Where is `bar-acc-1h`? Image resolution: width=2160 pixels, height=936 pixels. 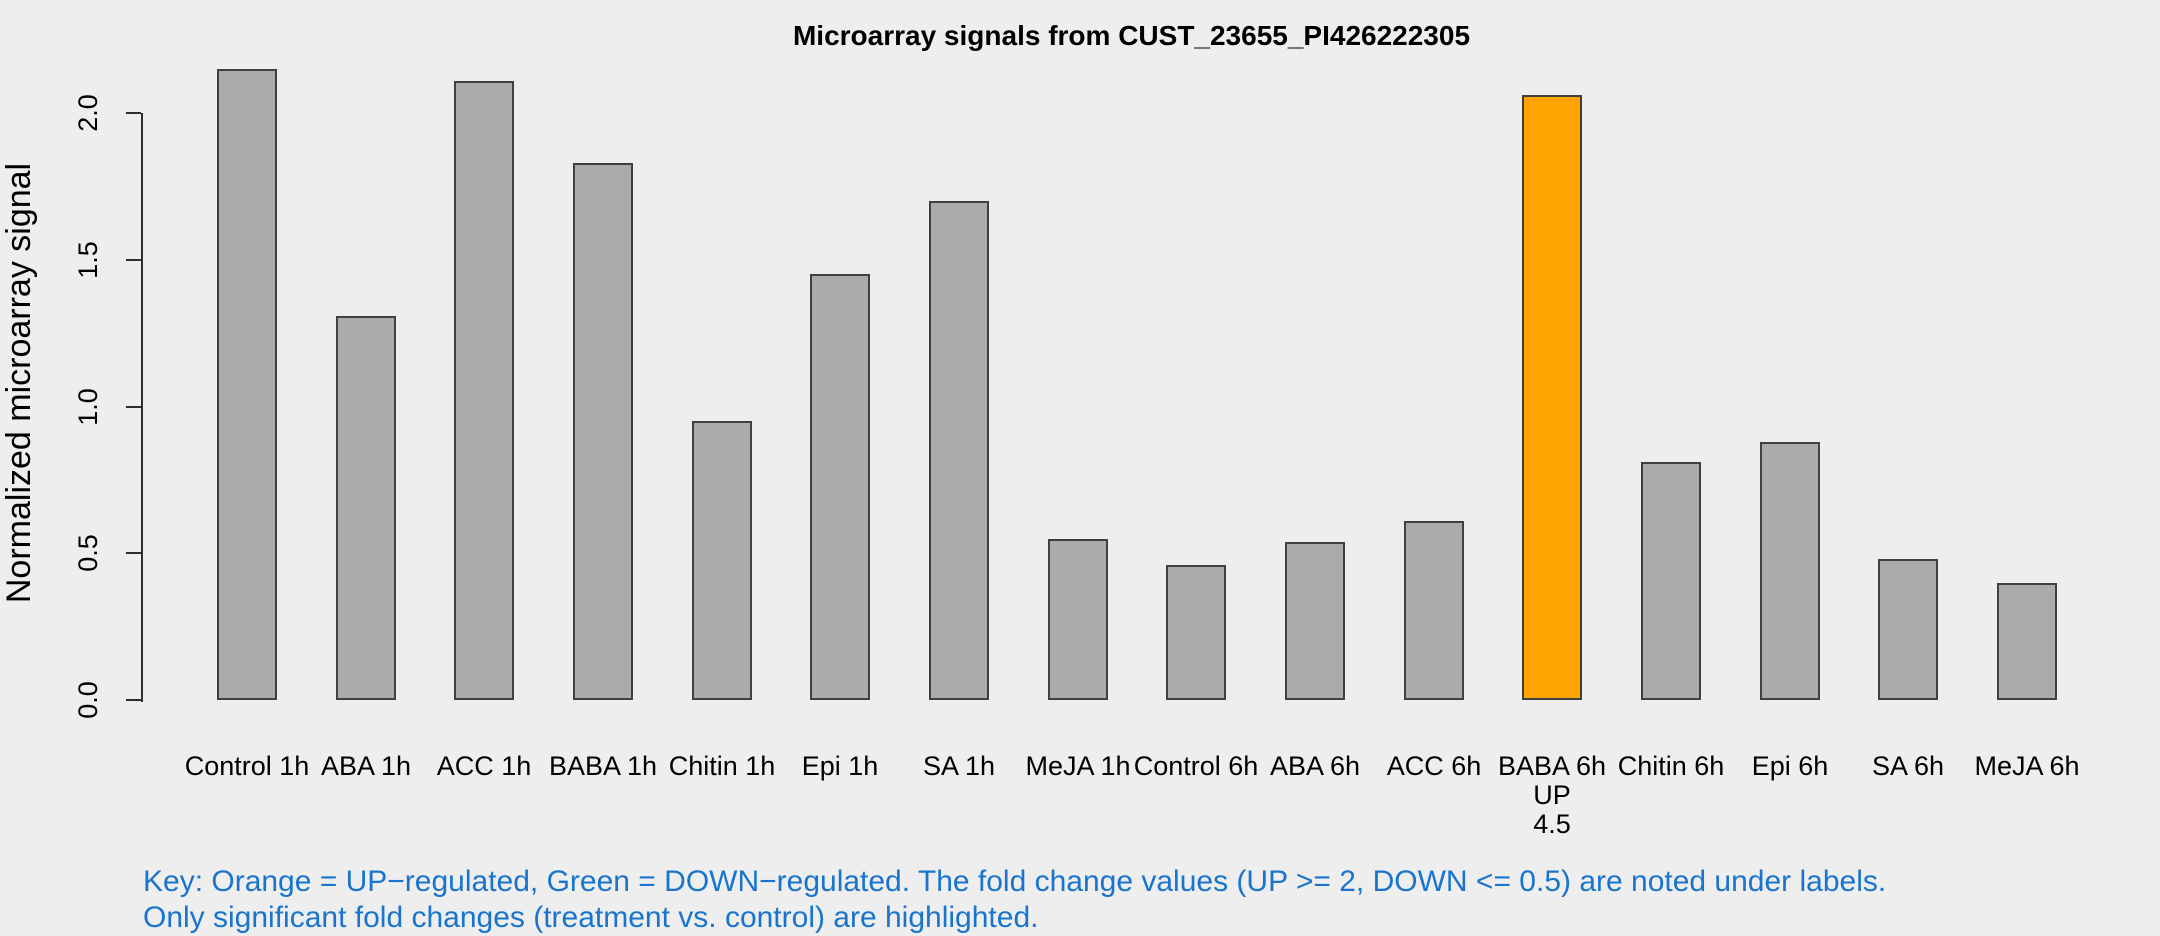 bar-acc-1h is located at coordinates (484, 390).